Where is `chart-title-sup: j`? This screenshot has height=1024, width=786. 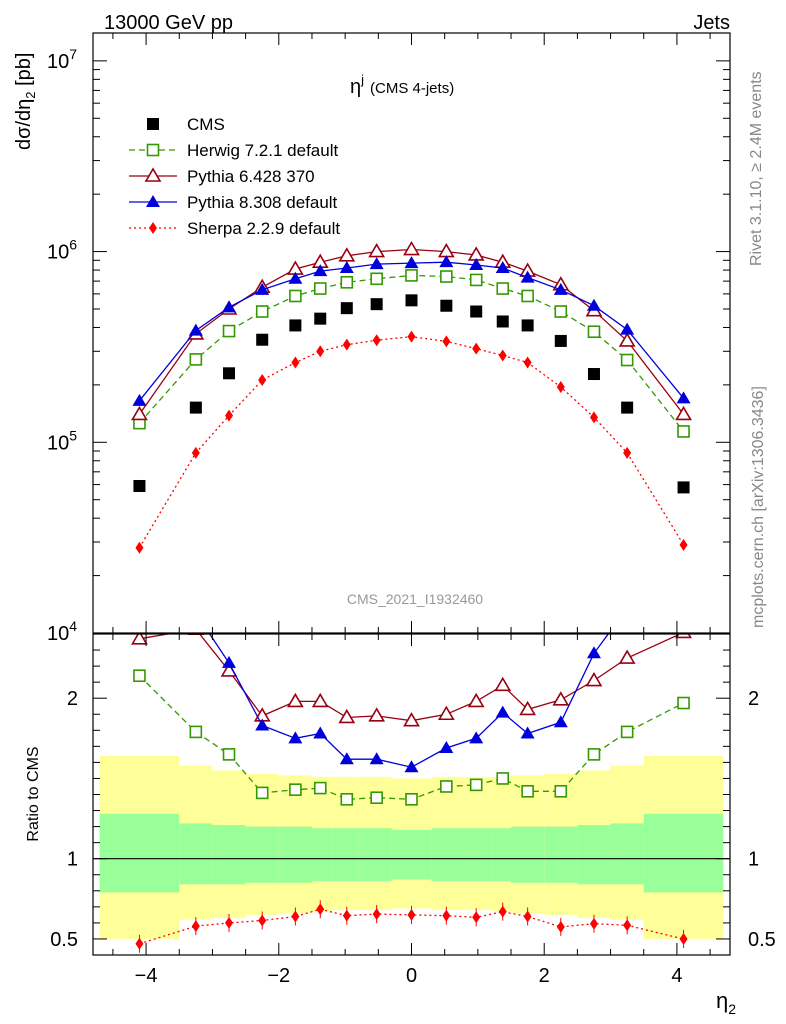
chart-title-sup: j is located at coordinates (362, 79).